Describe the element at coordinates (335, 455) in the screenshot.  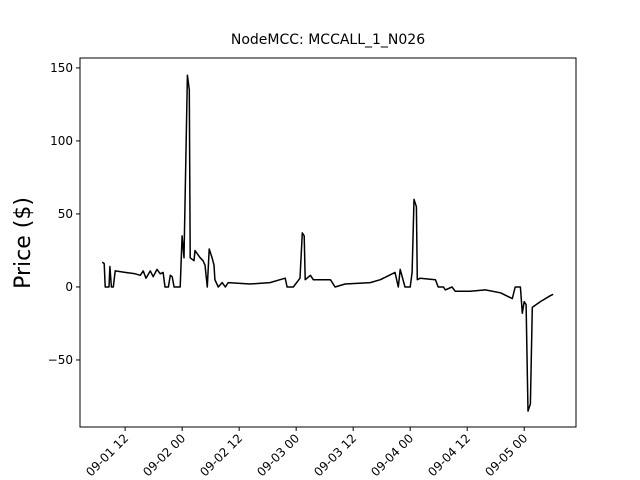
I see `x-tick-label: 09-03 12` at that location.